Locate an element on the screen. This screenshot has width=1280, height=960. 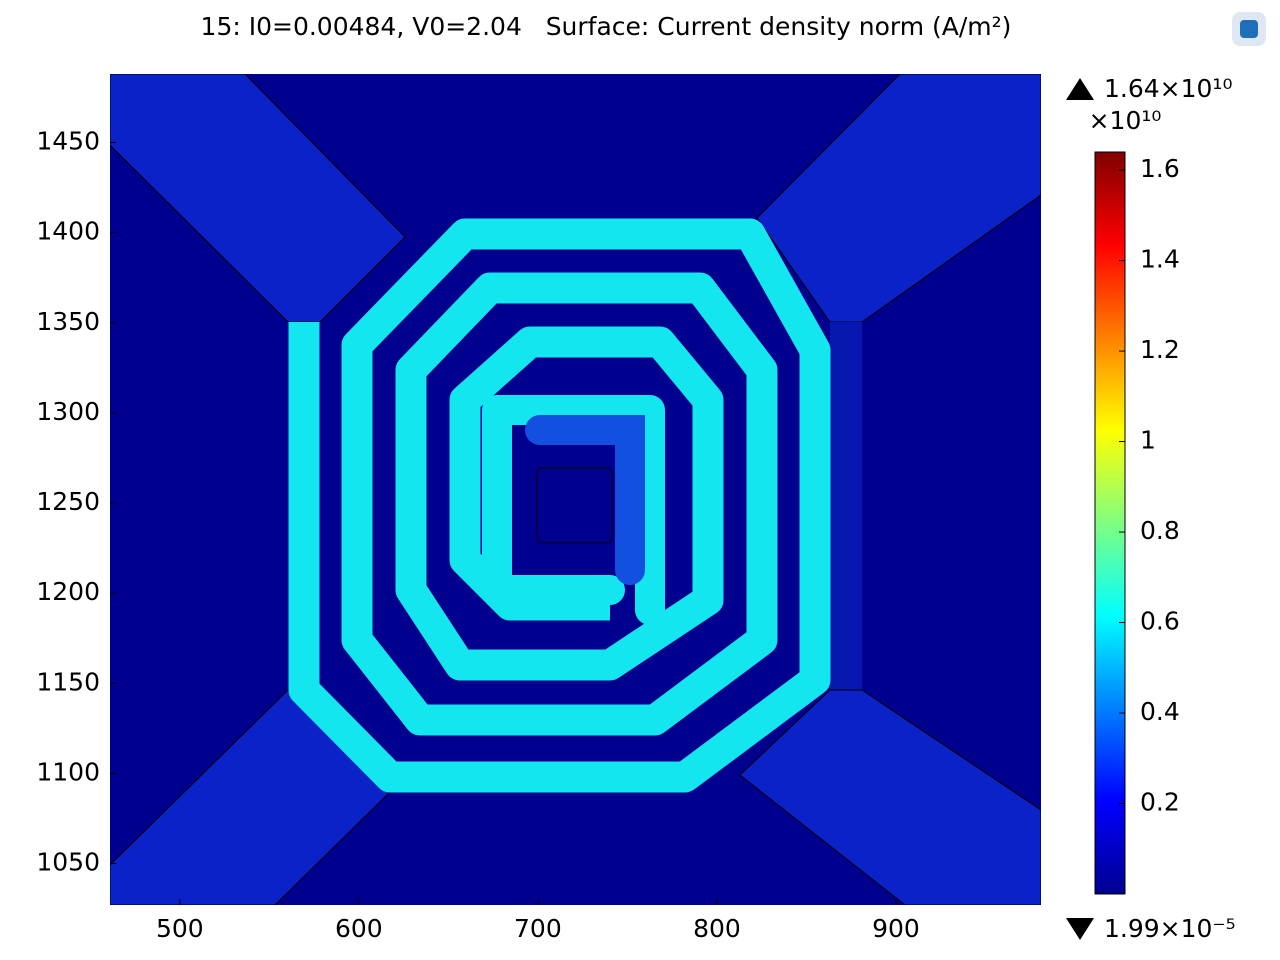
colorbar-tick-label: 1 is located at coordinates (1148, 440).